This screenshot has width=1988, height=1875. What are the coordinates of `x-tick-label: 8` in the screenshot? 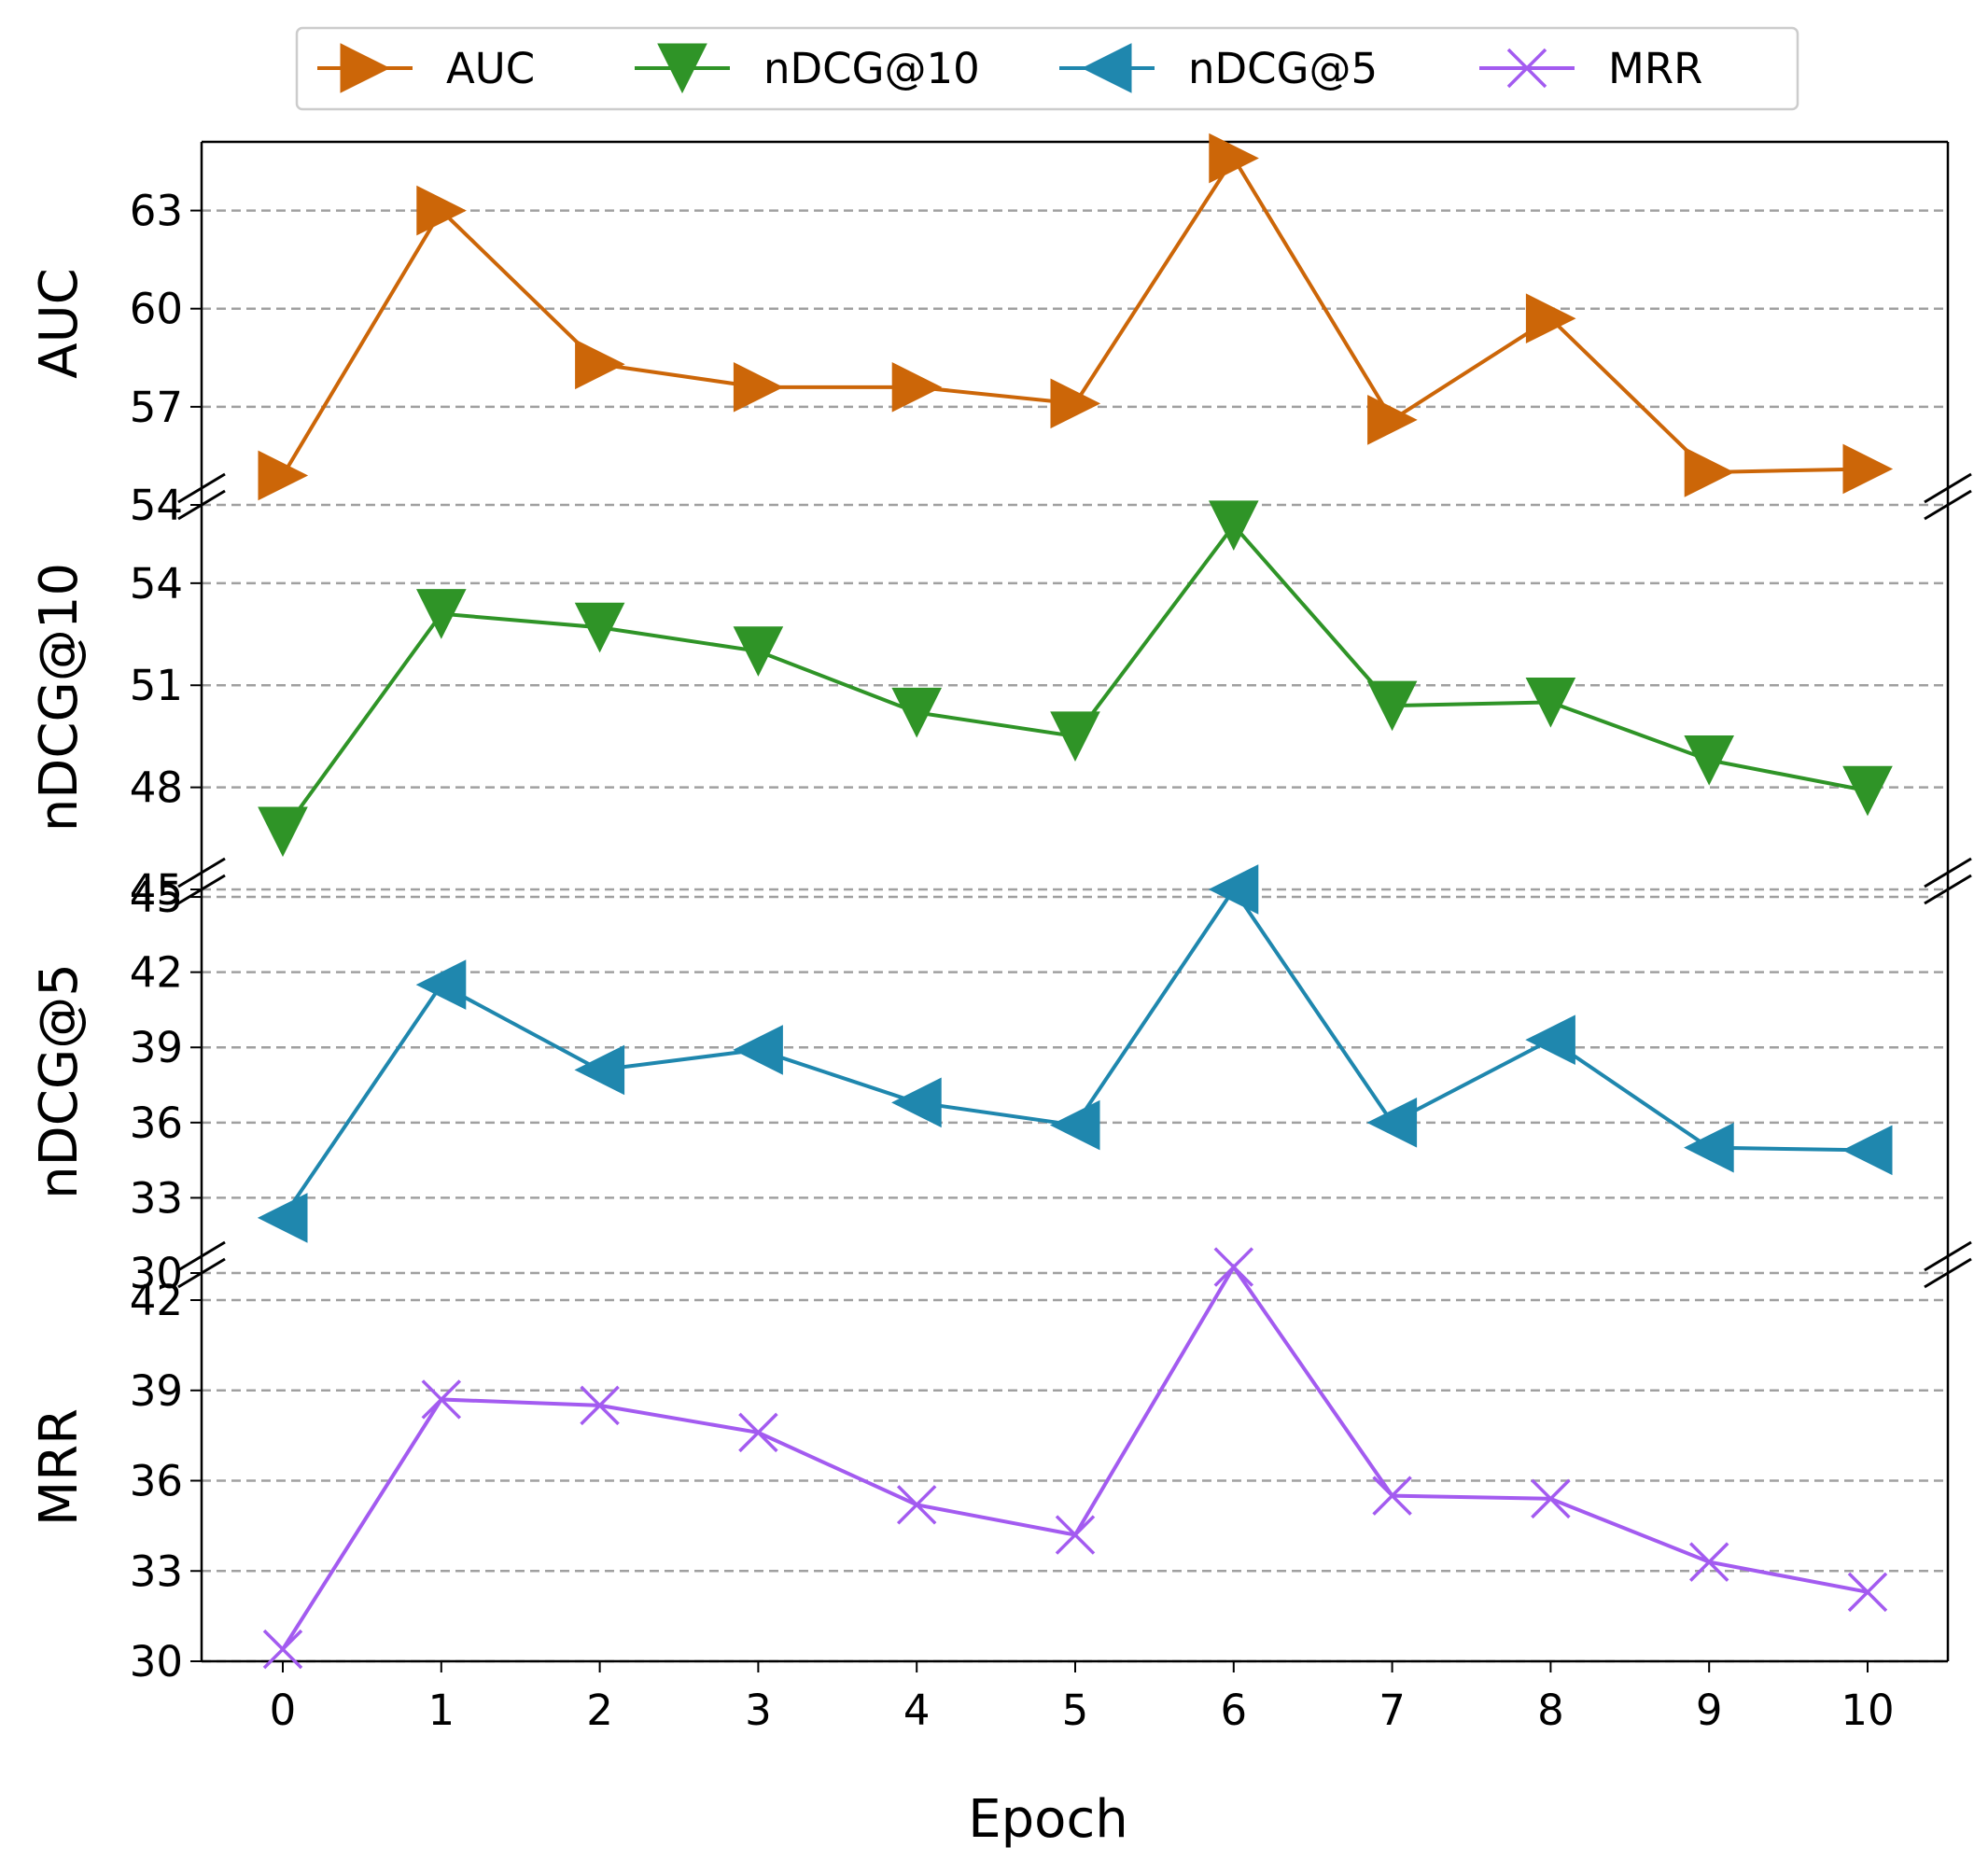 It's located at (1550, 1710).